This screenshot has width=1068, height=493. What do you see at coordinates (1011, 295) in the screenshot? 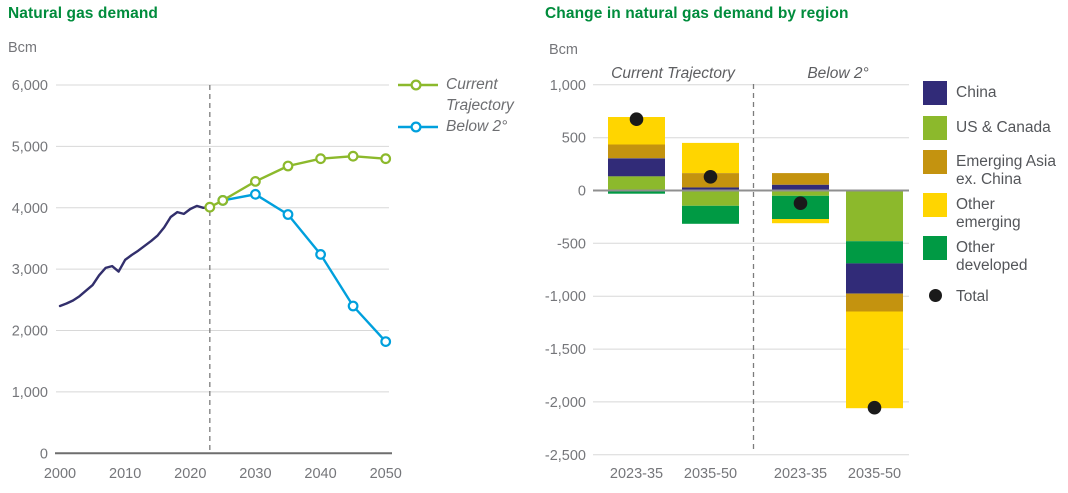
I see `legend-label: Total` at bounding box center [1011, 295].